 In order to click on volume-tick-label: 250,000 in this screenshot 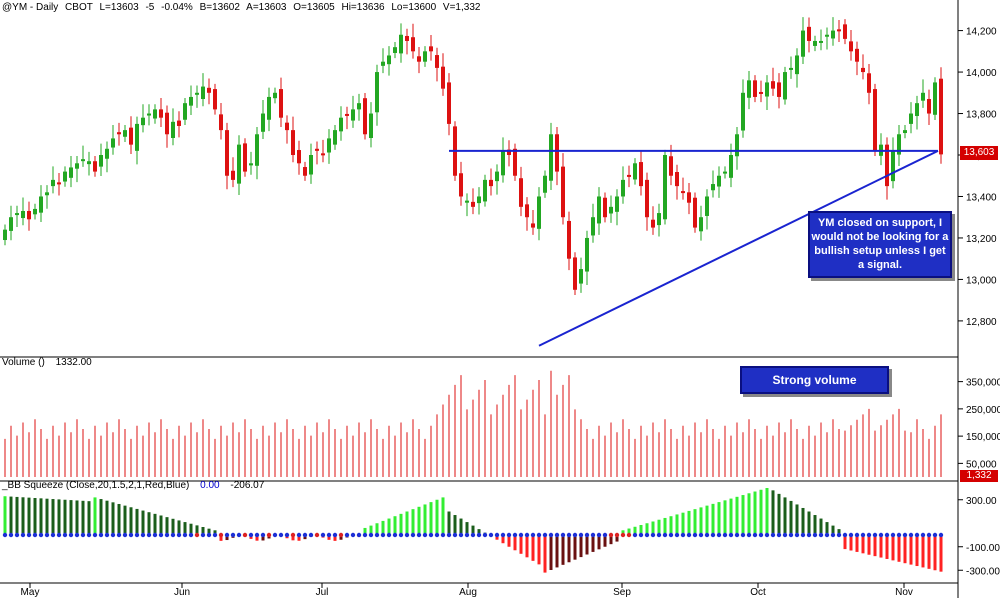, I will do `click(983, 410)`.